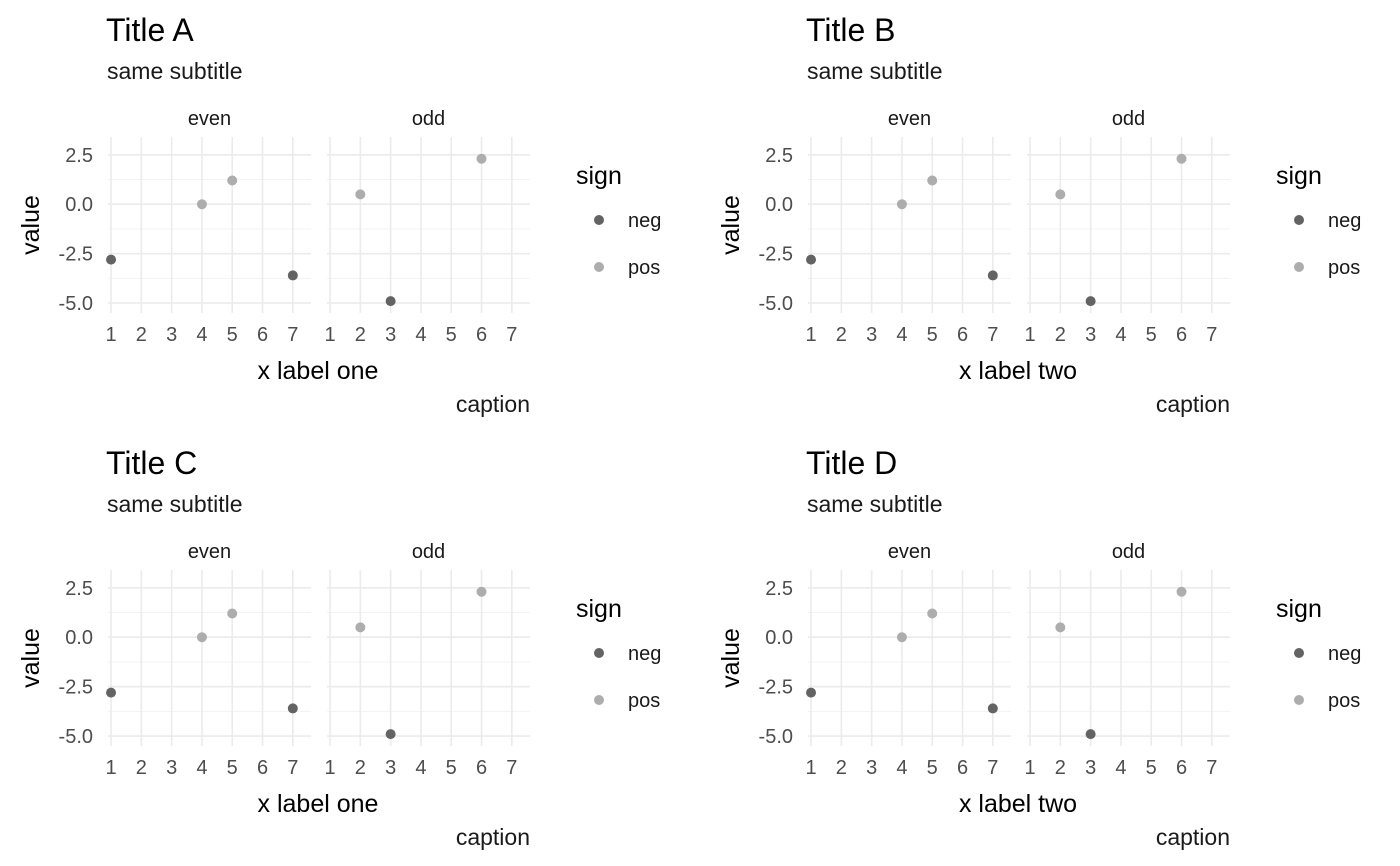 The height and width of the screenshot is (866, 1400). What do you see at coordinates (150, 30) in the screenshot?
I see `chart-title: Title A` at bounding box center [150, 30].